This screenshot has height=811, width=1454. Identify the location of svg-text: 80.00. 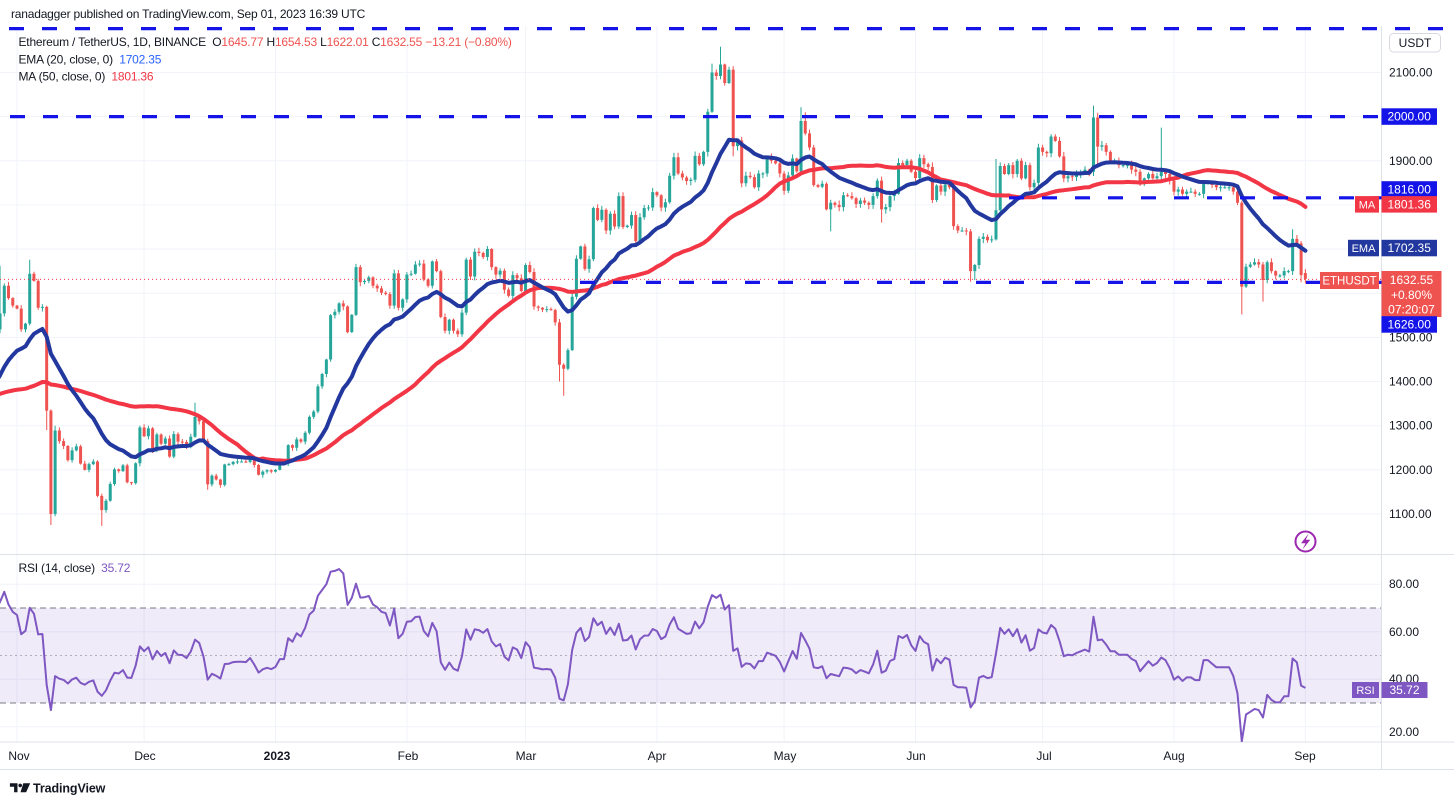
(1404, 584).